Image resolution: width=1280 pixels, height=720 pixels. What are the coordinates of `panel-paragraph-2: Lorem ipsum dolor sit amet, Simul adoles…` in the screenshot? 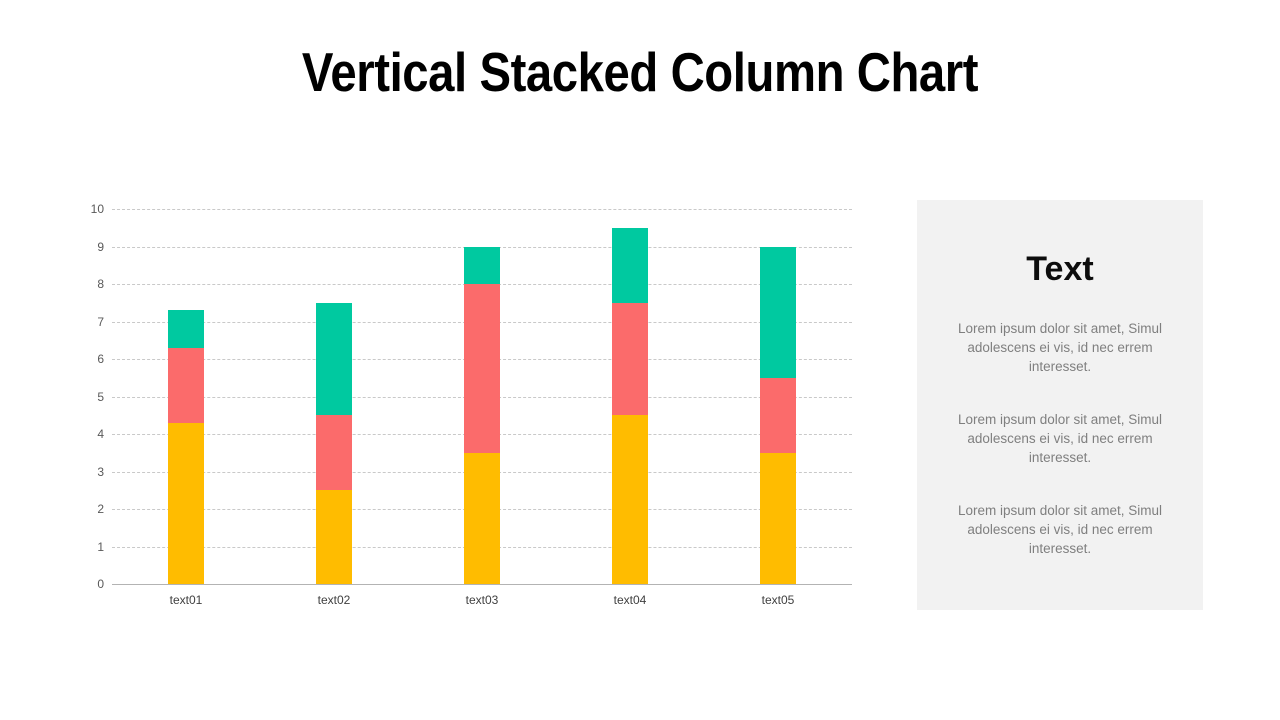 It's located at (1060, 438).